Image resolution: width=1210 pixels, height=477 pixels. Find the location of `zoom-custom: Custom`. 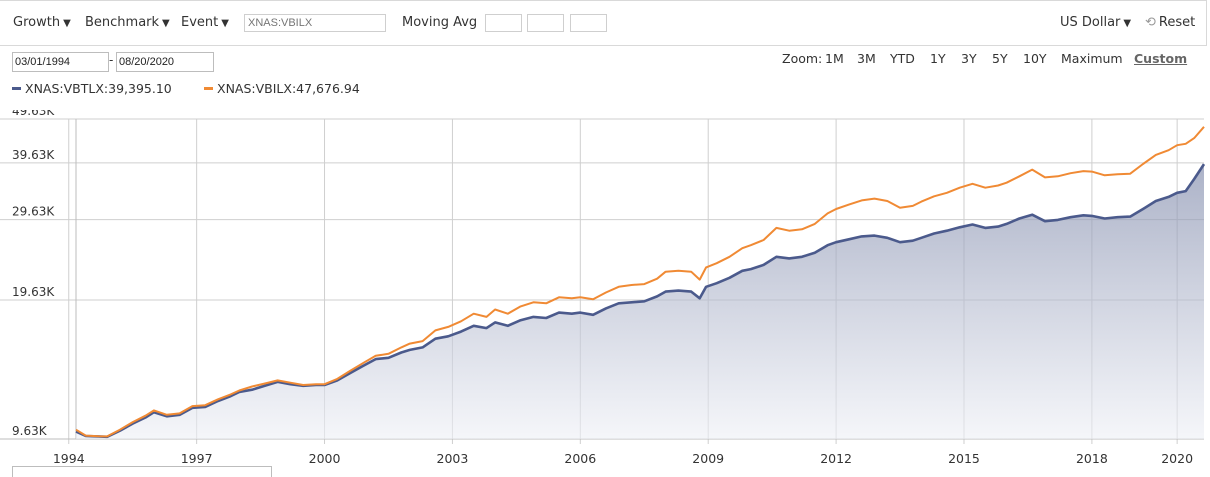

zoom-custom: Custom is located at coordinates (1161, 58).